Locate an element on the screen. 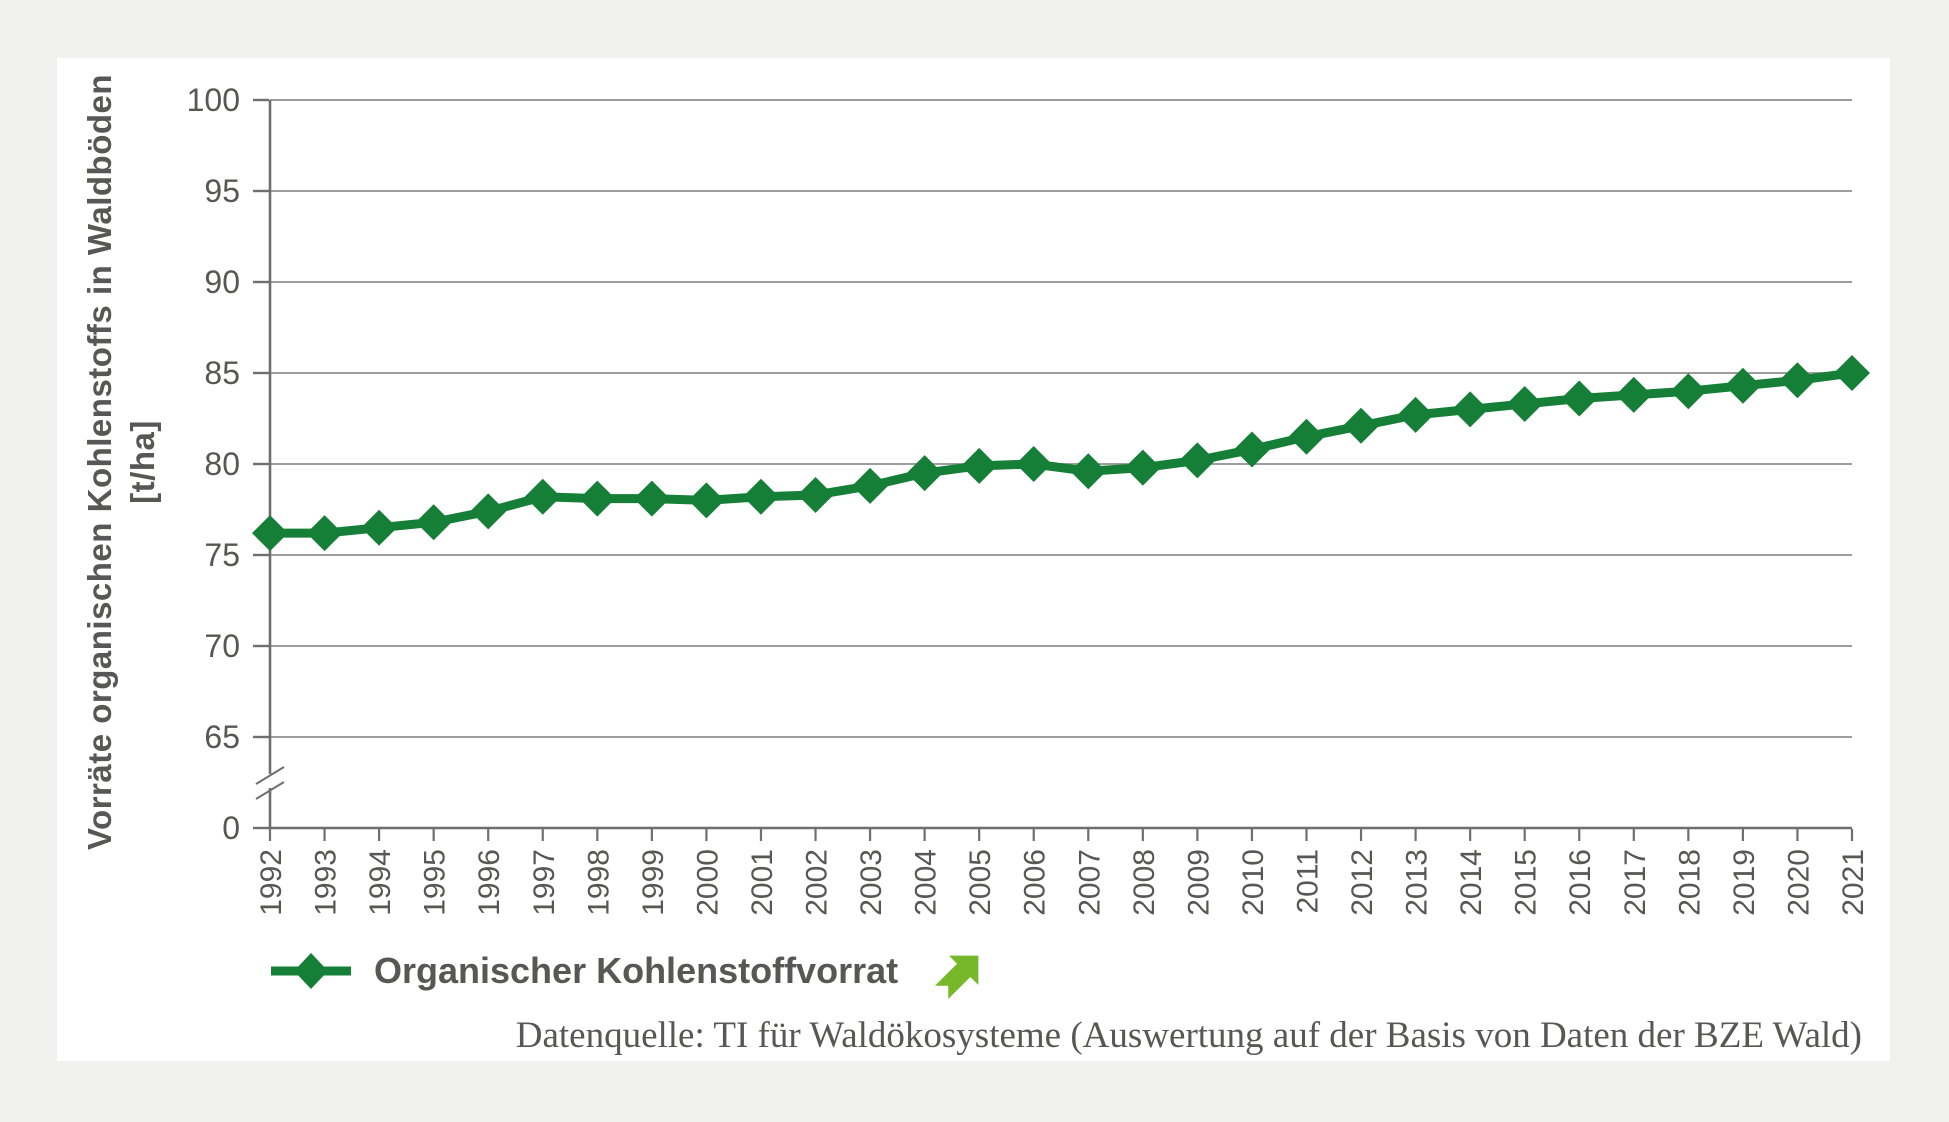 This screenshot has height=1122, width=1949. trend-arrow-shape is located at coordinates (957, 977).